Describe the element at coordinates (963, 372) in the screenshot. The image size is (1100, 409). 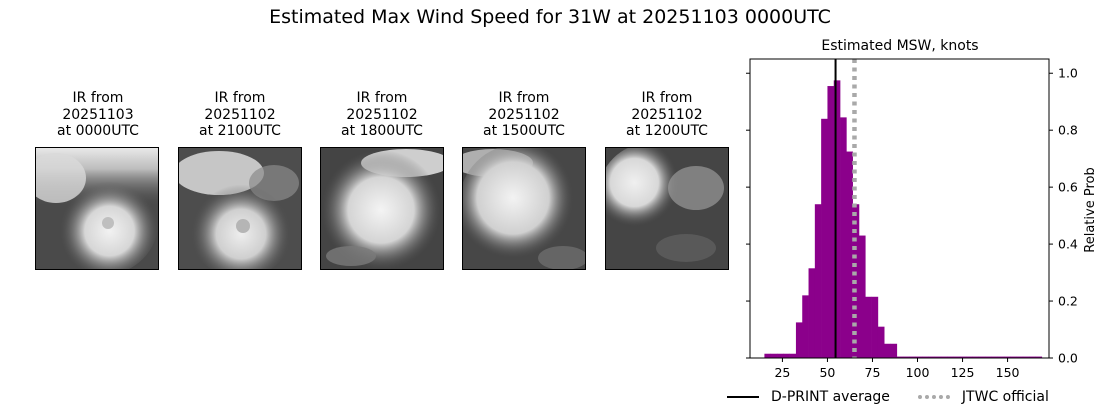
I see `x-tick-label: 125` at that location.